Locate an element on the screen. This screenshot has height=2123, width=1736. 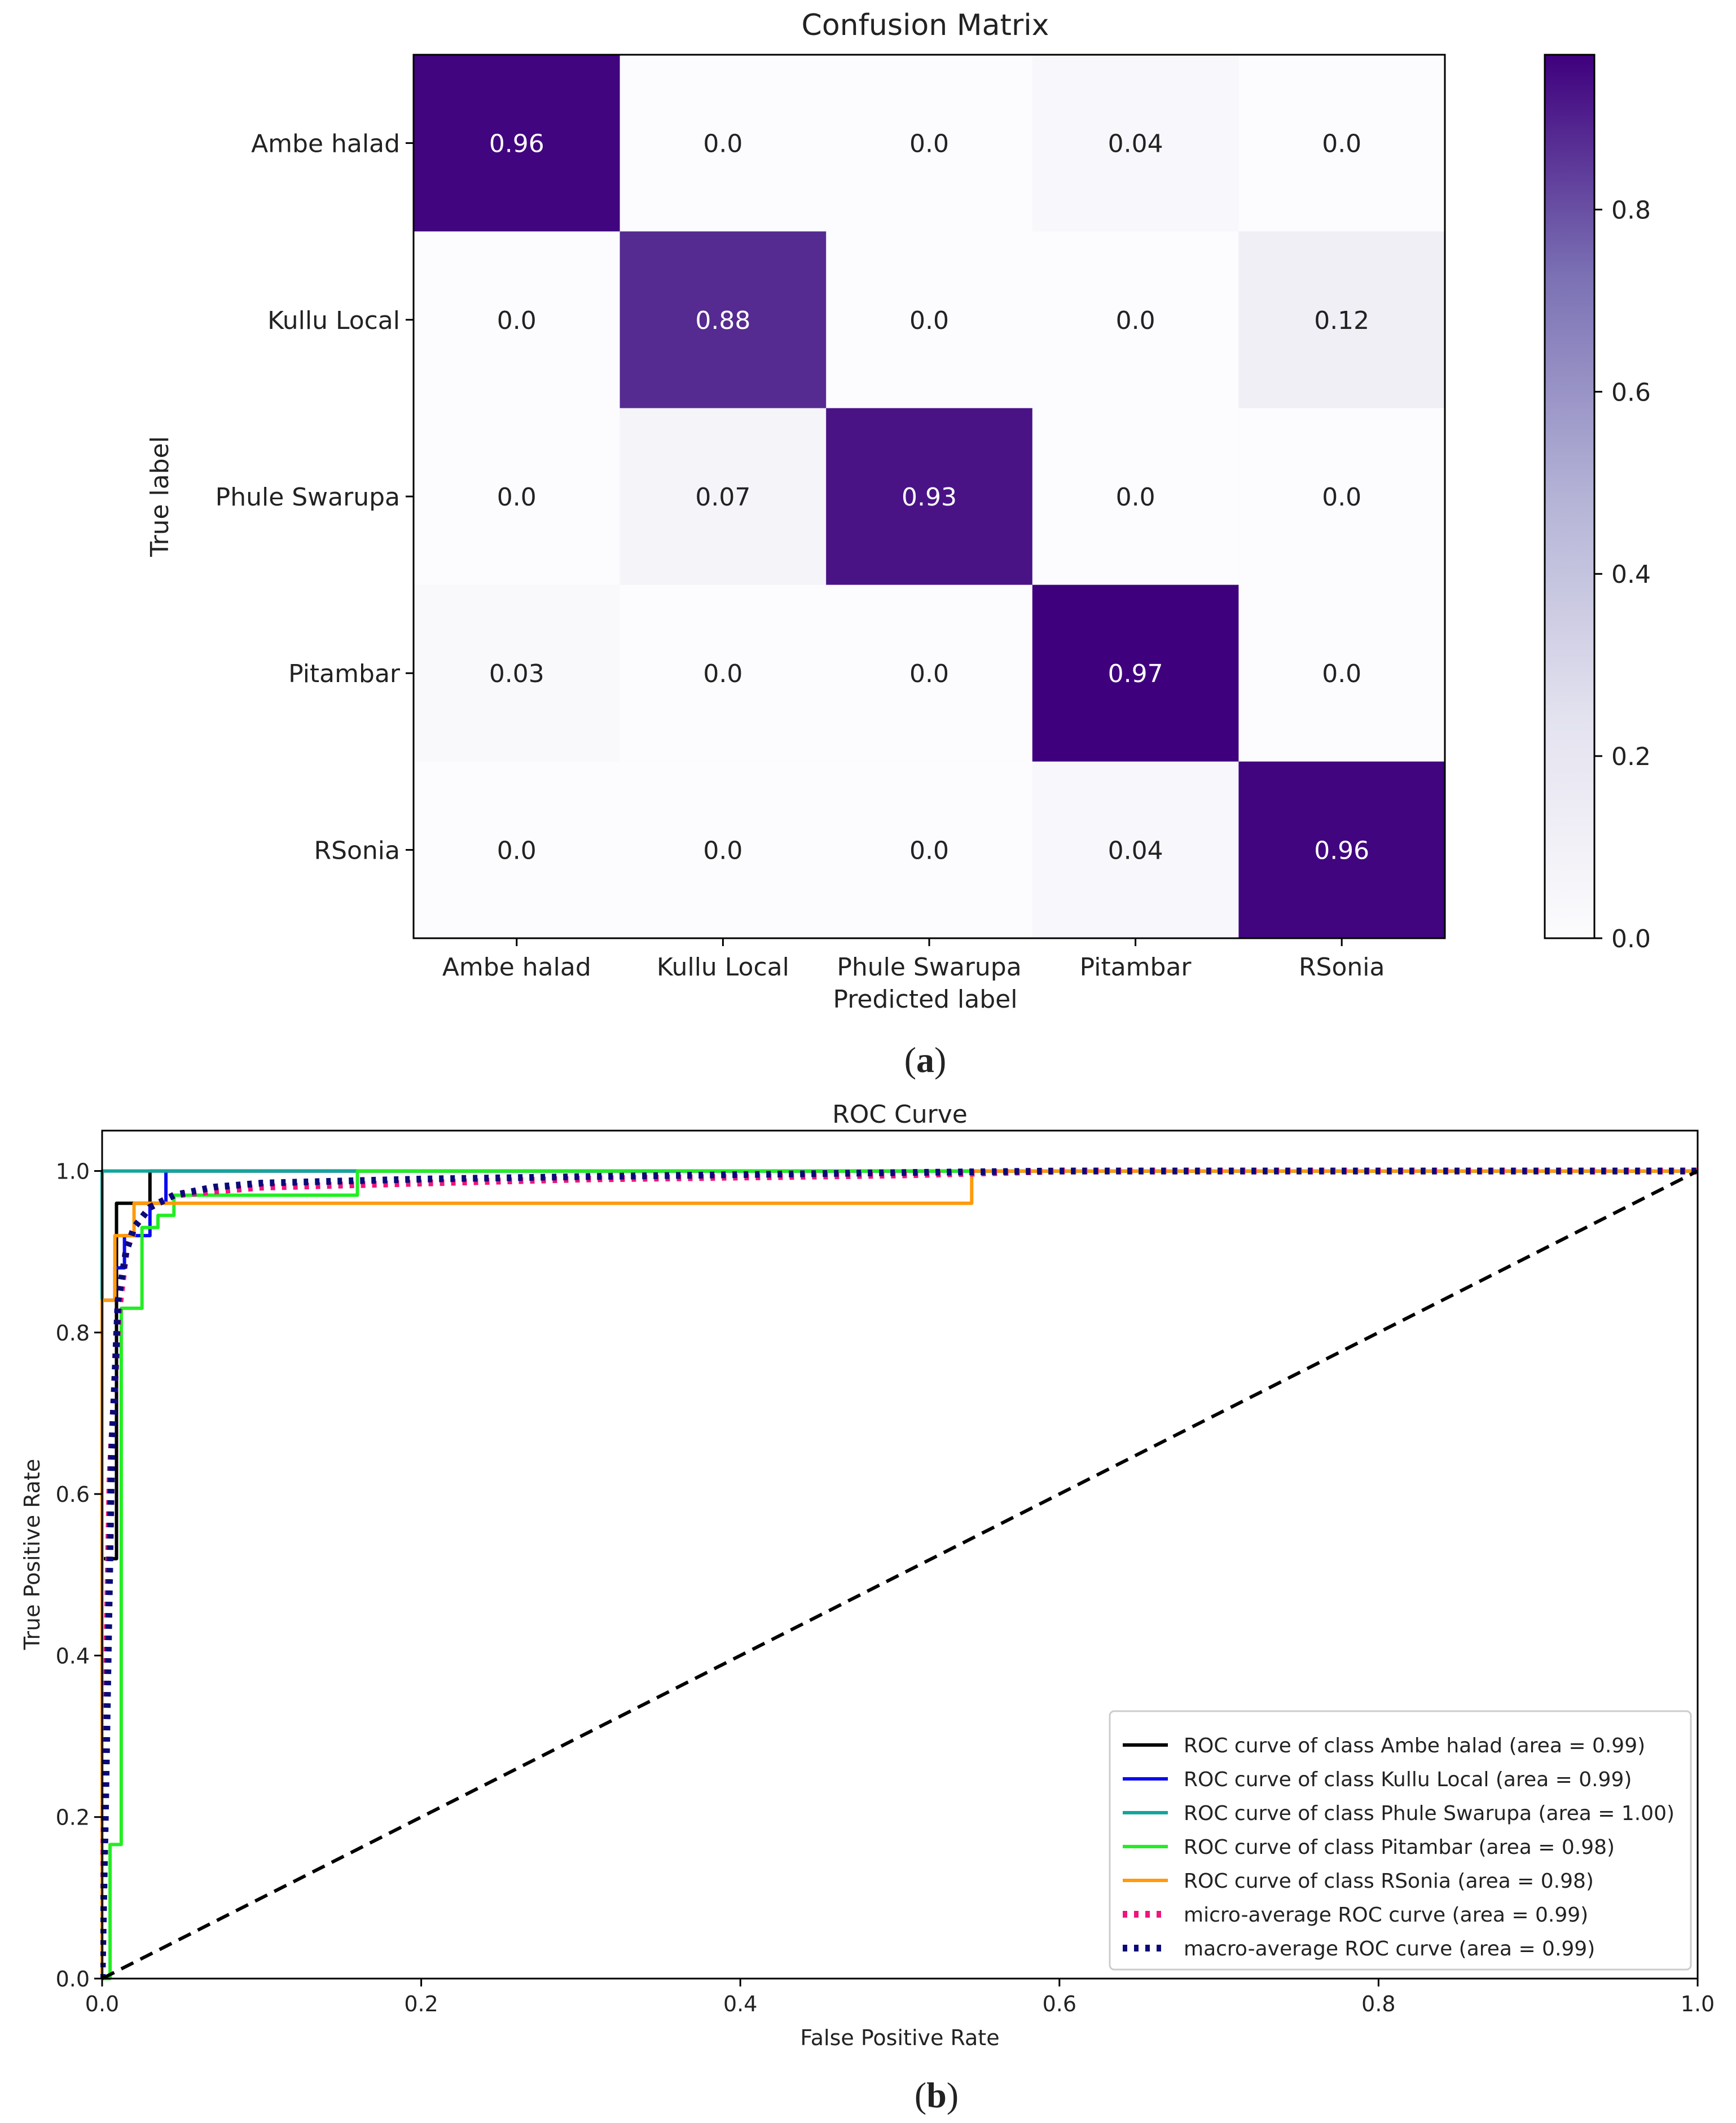
legend-label-macro-average-roc-curve-area-0-99: macro-average ROC curve (area = 0.99) is located at coordinates (1389, 1949).